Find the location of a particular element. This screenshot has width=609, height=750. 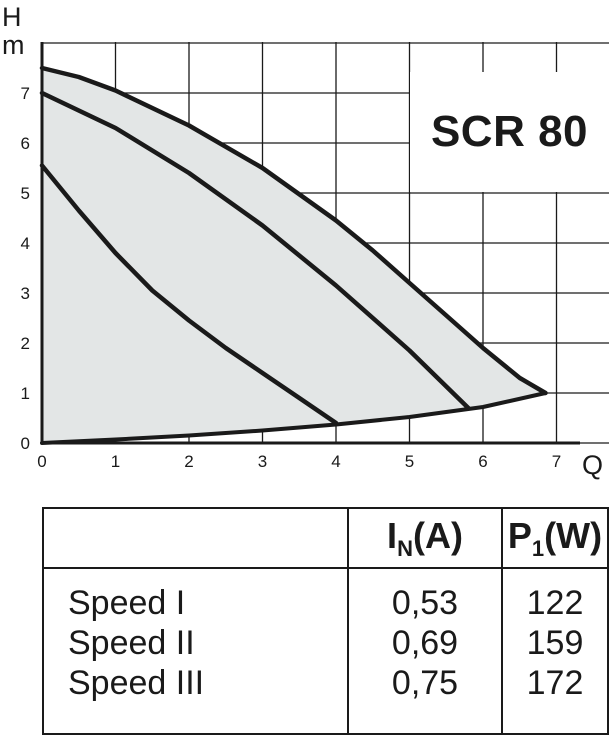

x-tick-label: 0 is located at coordinates (41, 461).